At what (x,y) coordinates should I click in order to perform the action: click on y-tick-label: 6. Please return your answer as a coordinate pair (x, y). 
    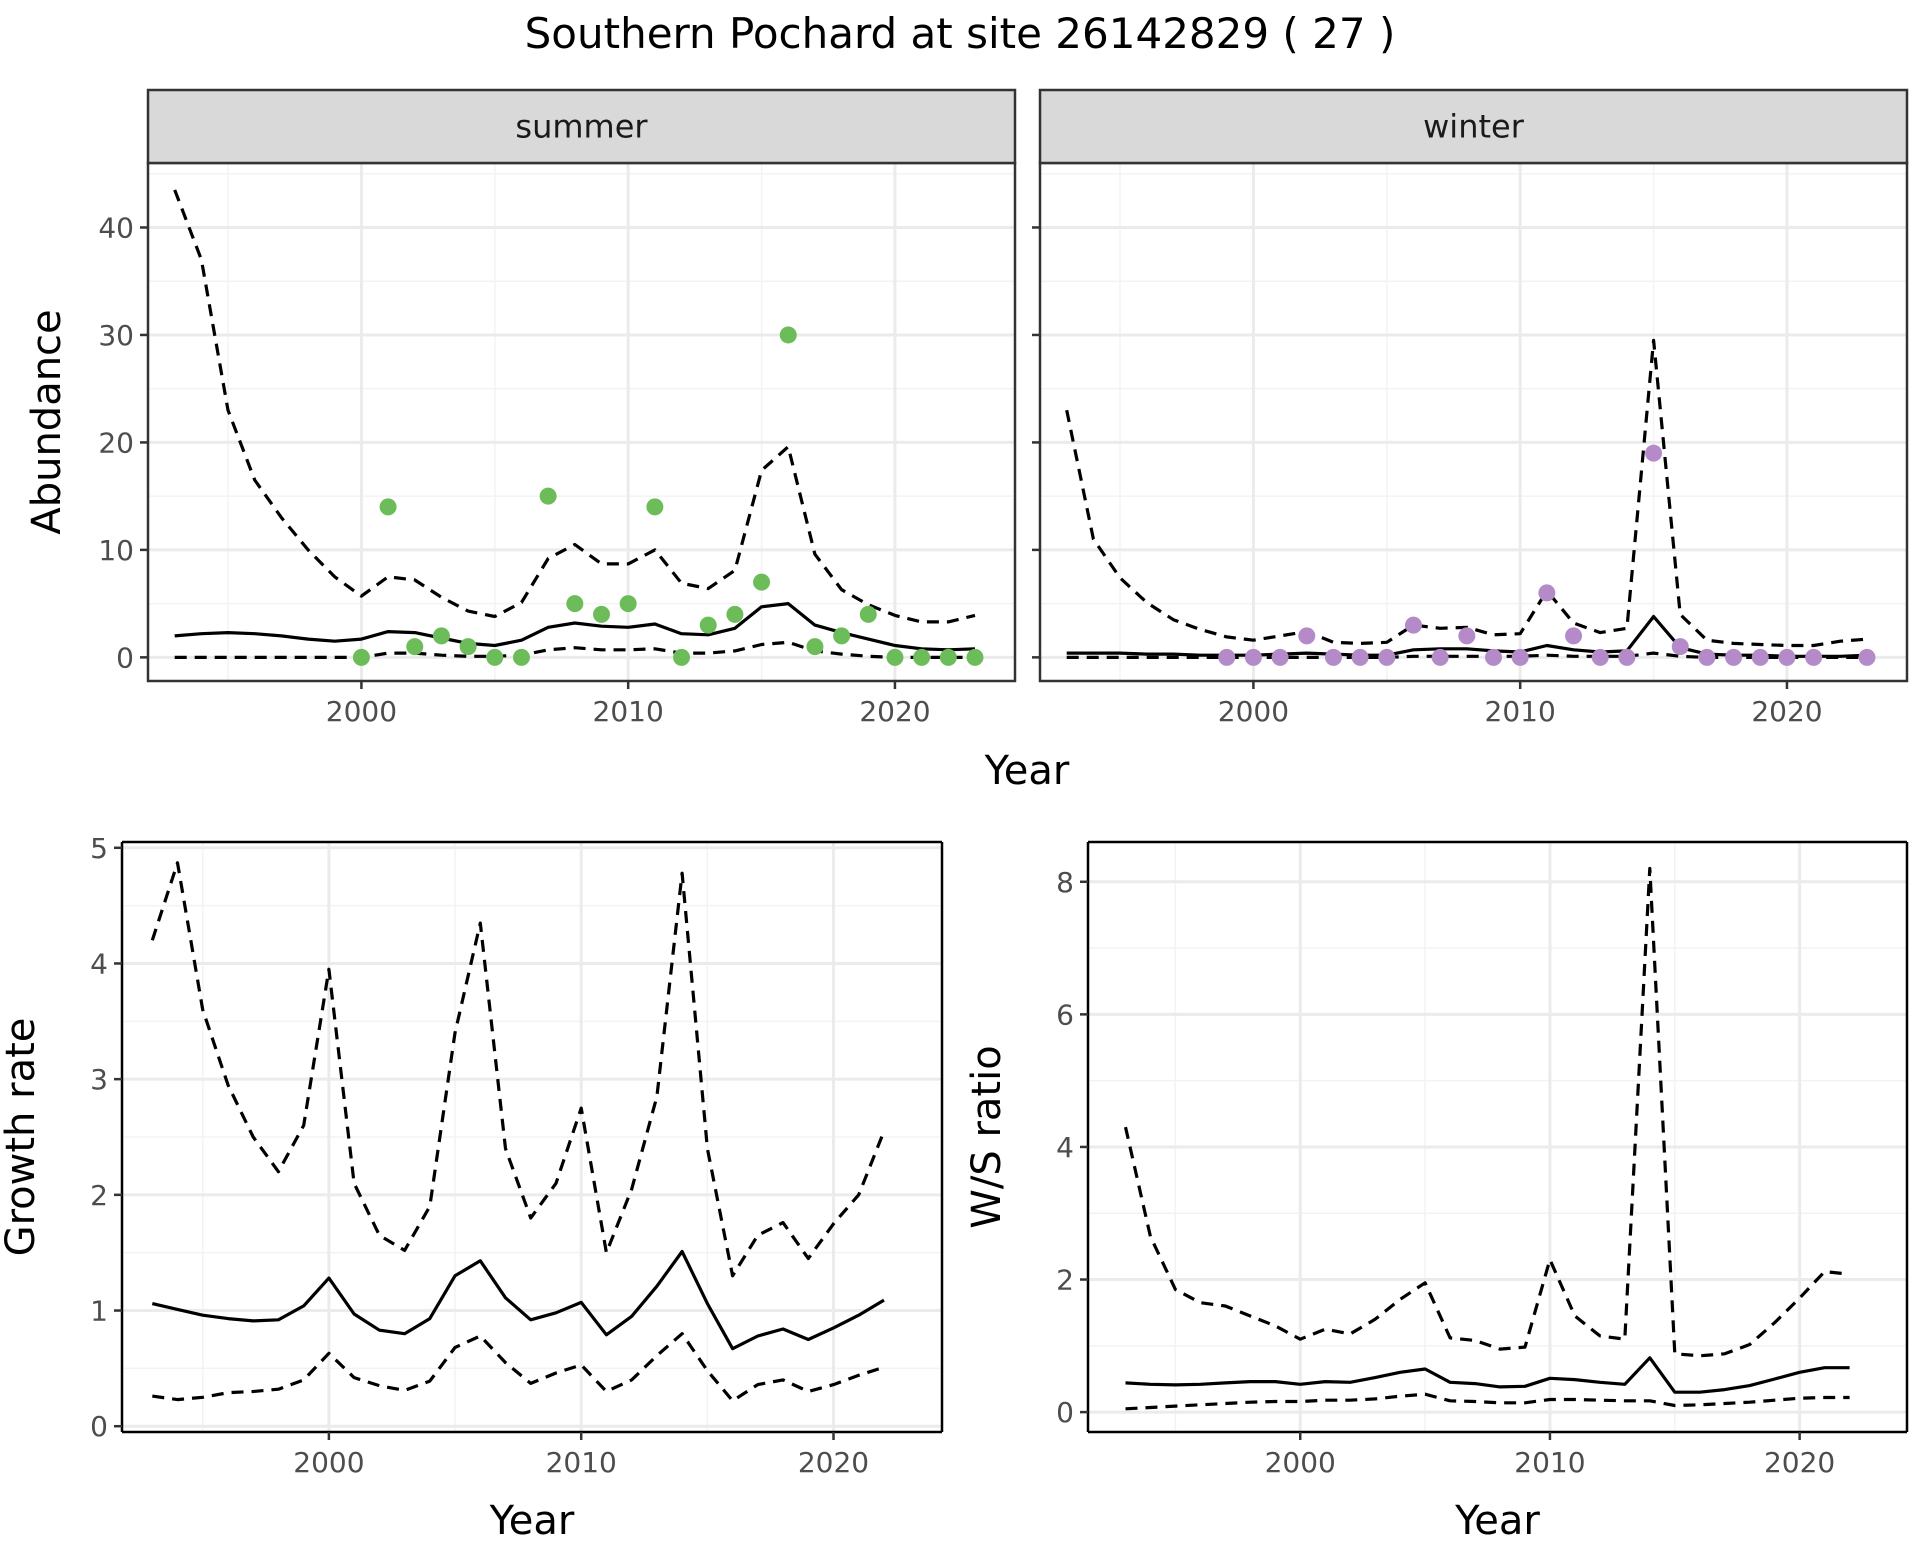
    Looking at the image, I should click on (1065, 1014).